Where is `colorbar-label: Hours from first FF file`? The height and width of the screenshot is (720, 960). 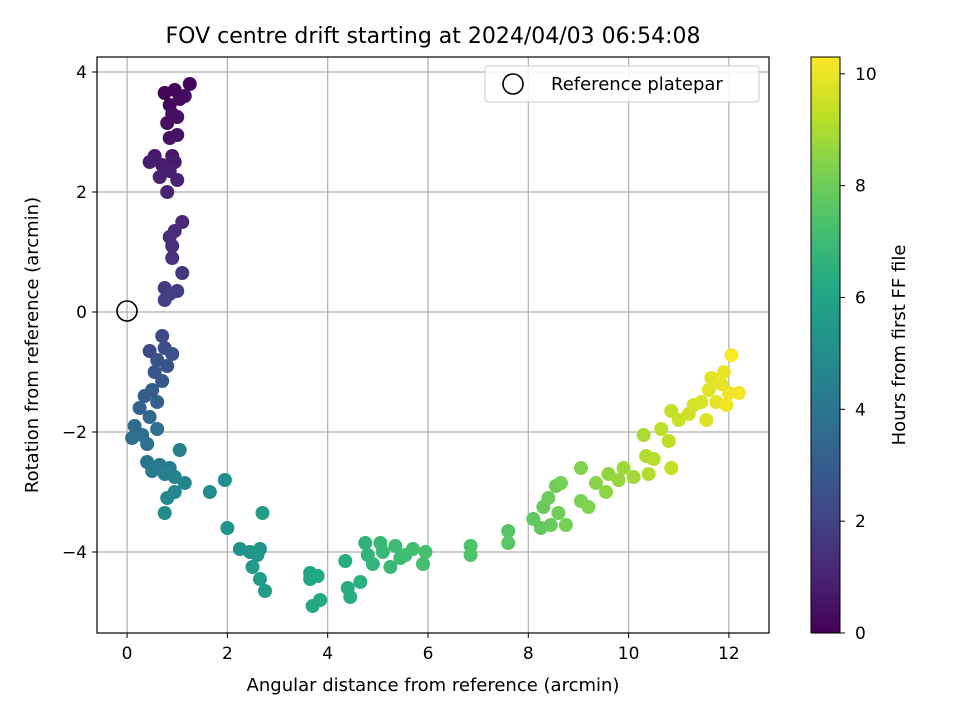
colorbar-label: Hours from first FF file is located at coordinates (899, 345).